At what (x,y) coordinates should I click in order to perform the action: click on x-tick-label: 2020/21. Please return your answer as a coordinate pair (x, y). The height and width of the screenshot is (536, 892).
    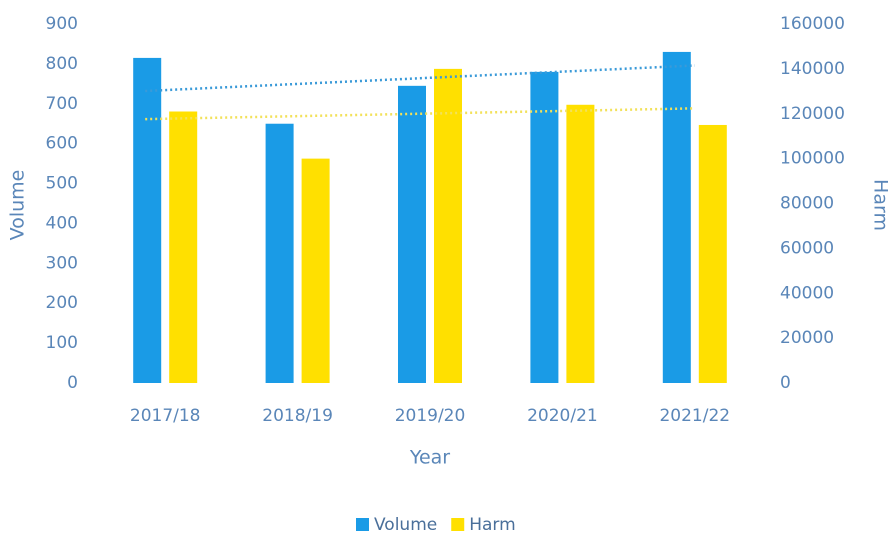
    Looking at the image, I should click on (562, 416).